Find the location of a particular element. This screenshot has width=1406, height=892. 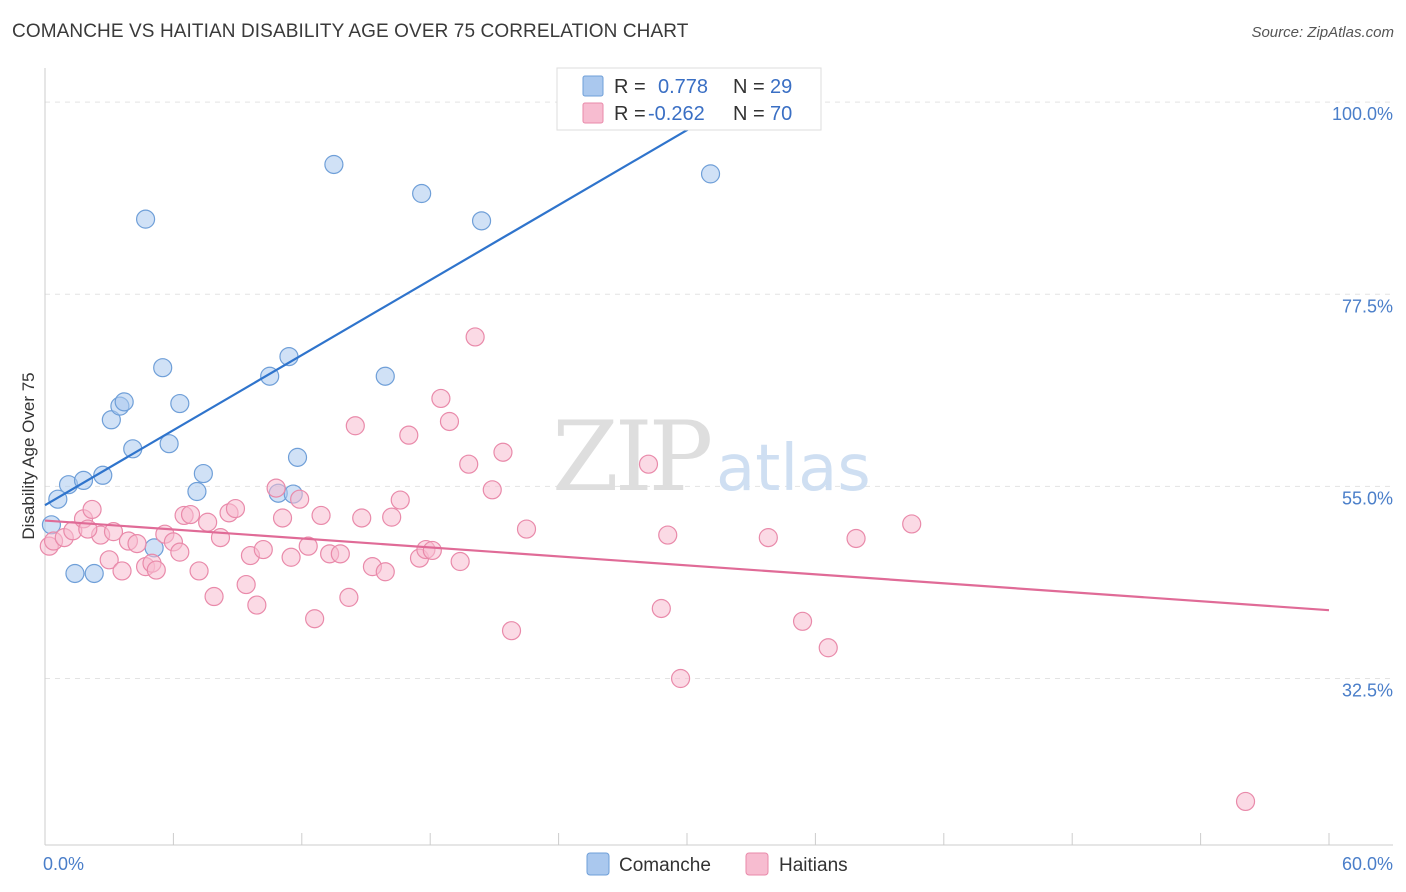

watermark: ZIP atlas is located at coordinates (711, 457).